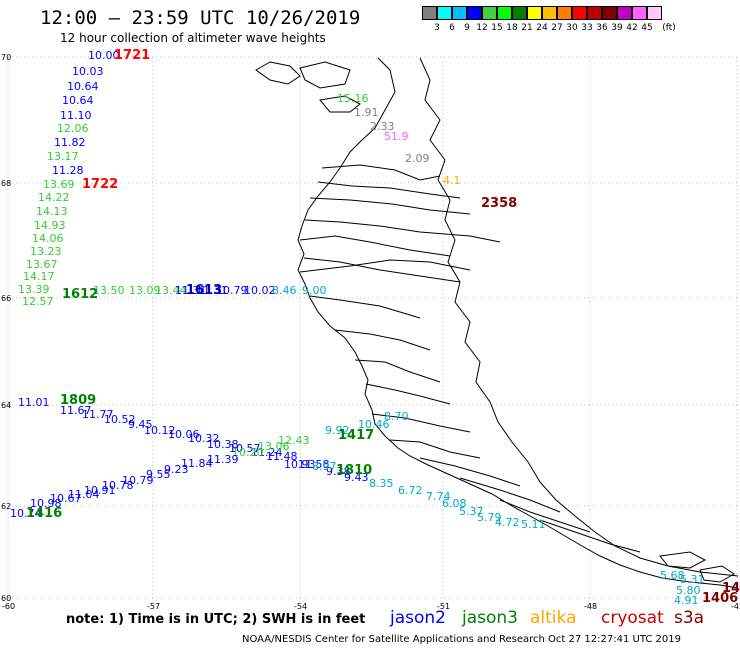  I want to click on lat-label: 70, so click(6, 57).